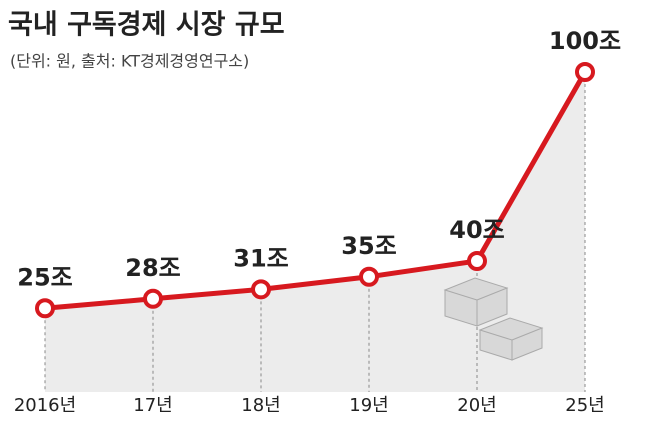 This screenshot has width=650, height=438. What do you see at coordinates (585, 41) in the screenshot?
I see `value-label: 100조` at bounding box center [585, 41].